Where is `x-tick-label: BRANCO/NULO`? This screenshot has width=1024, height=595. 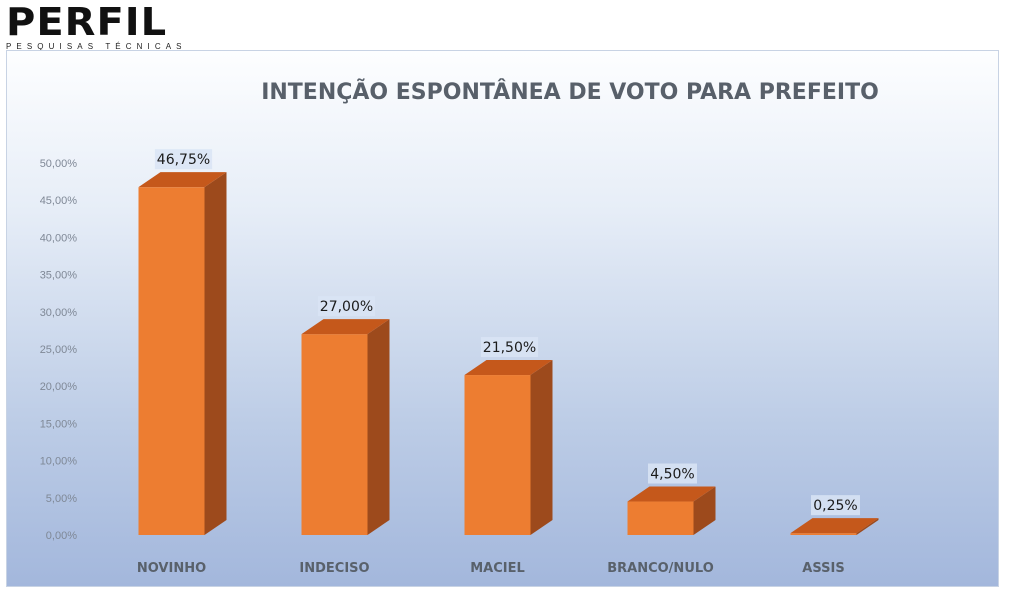 x-tick-label: BRANCO/NULO is located at coordinates (660, 568).